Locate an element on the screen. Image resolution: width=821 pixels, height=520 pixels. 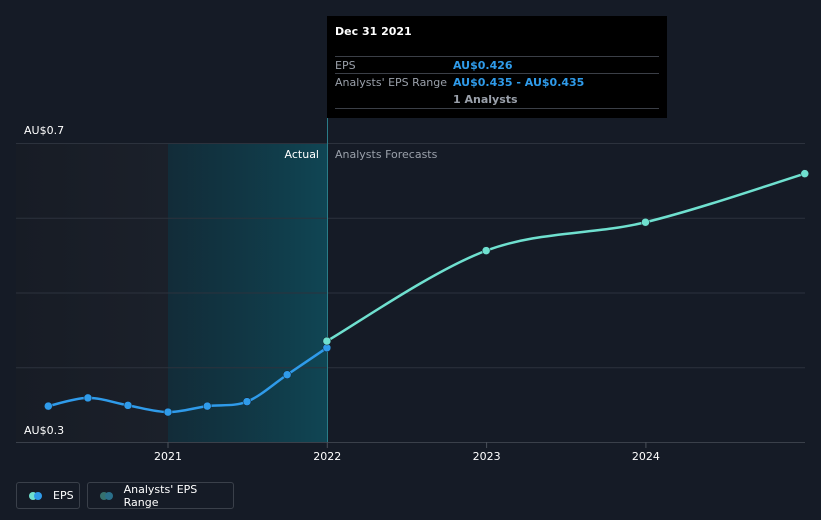
actual-label: Actual is located at coordinates (302, 154).